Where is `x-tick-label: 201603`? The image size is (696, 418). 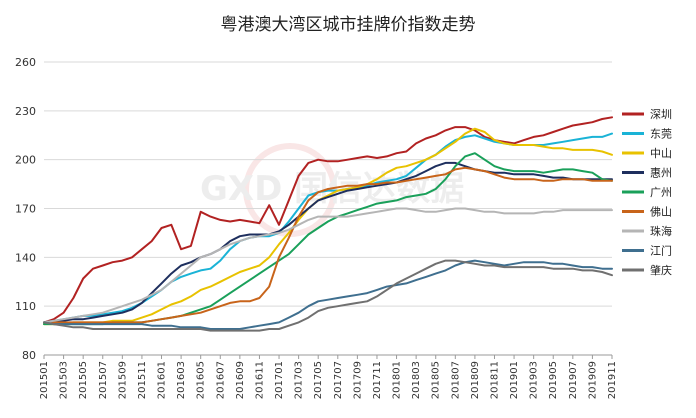 x-tick-label: 201603 is located at coordinates (181, 380).